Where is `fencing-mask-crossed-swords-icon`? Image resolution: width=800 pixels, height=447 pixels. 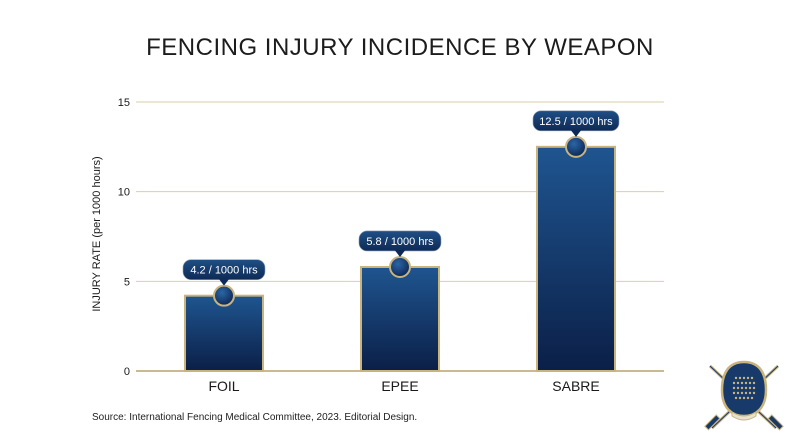
fencing-mask-crossed-swords-icon is located at coordinates (744, 395).